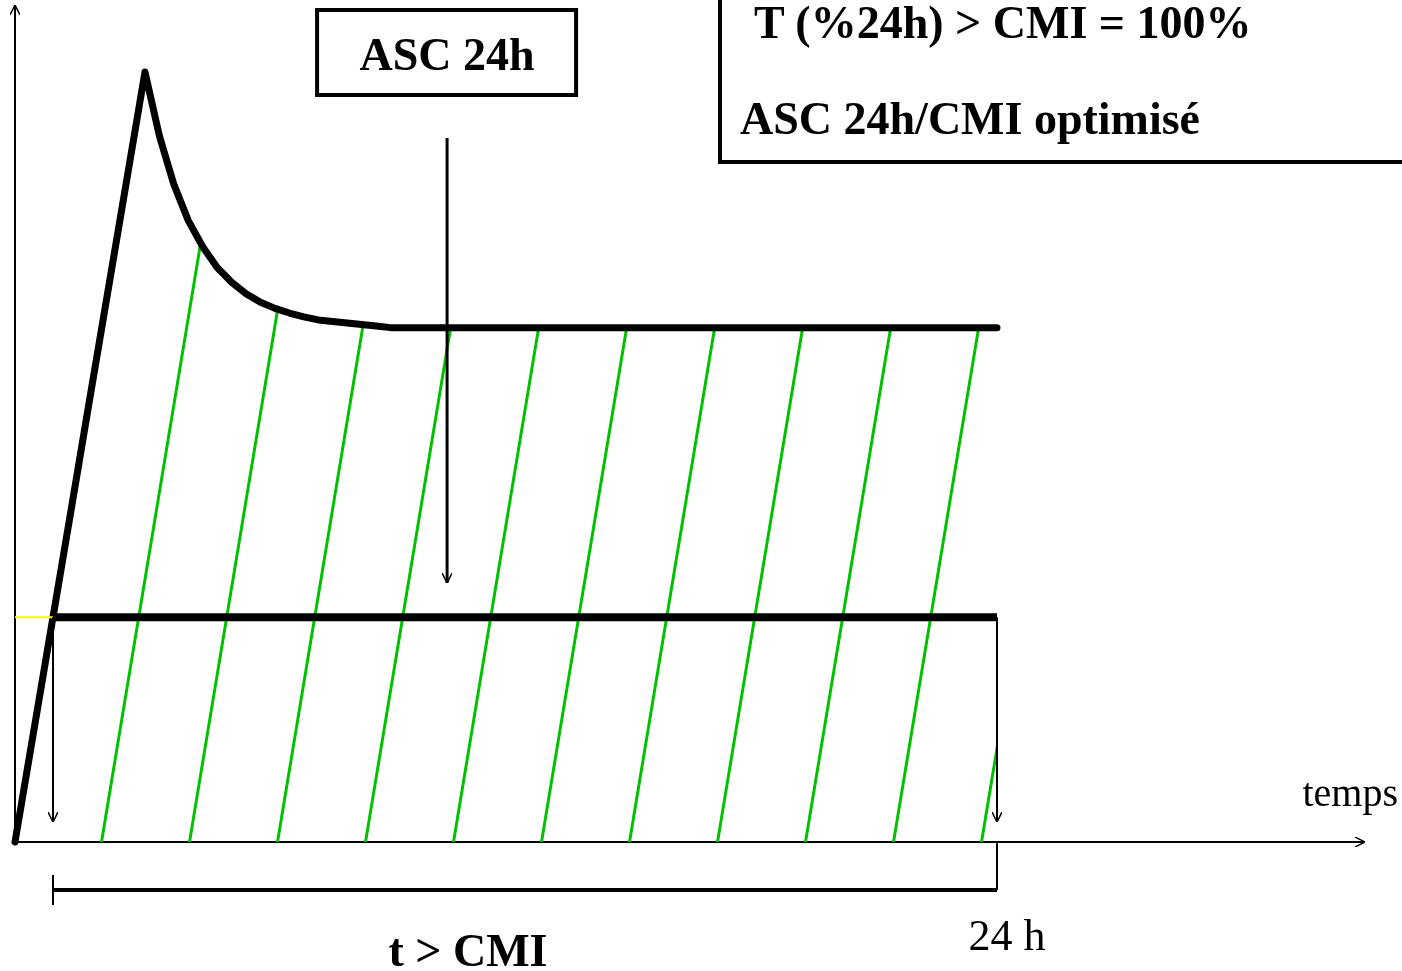 This screenshot has width=1402, height=971. I want to click on annotation: ASC 24h, so click(447, 54).